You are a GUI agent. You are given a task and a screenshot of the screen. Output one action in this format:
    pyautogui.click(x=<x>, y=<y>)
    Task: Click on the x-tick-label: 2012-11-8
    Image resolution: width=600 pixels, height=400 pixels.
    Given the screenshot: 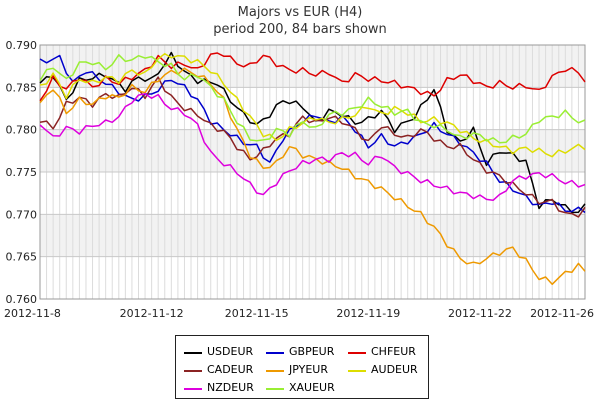 What is the action you would take?
    pyautogui.click(x=32, y=313)
    